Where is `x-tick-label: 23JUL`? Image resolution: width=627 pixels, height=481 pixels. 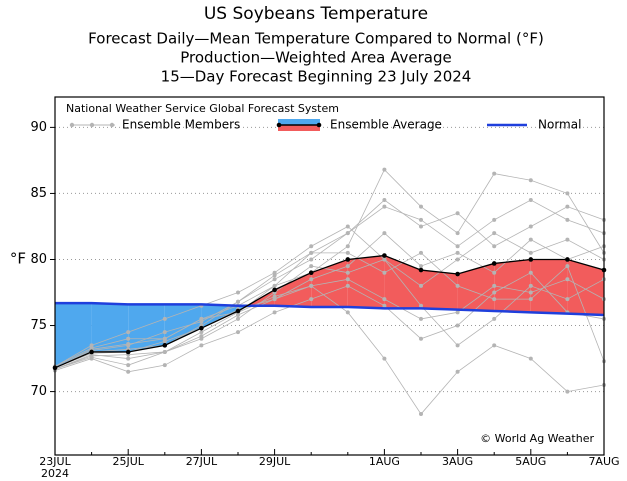
x-tick-label: 23JUL is located at coordinates (55, 461).